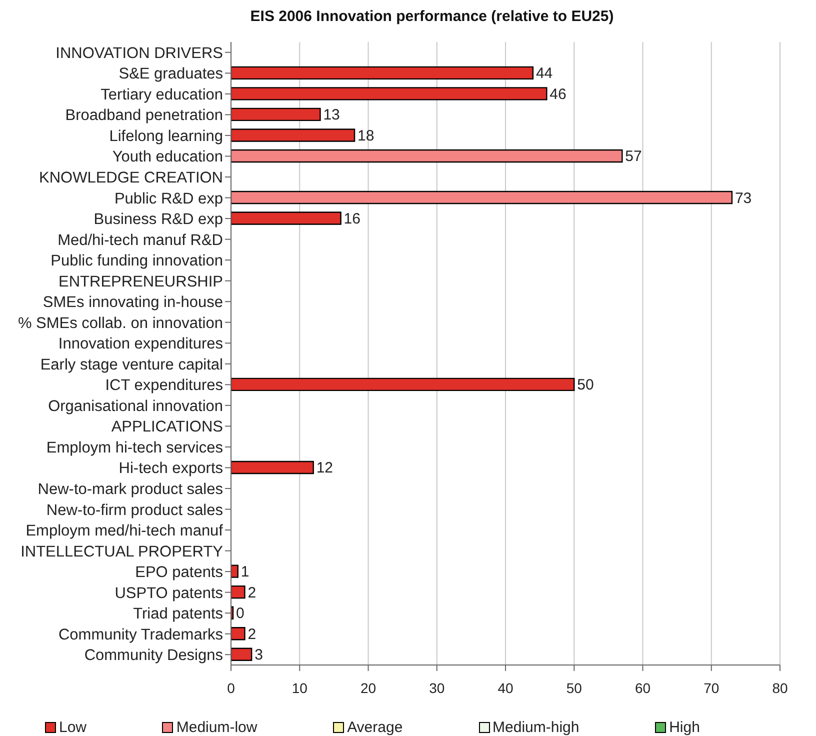 This screenshot has width=816, height=736. Describe the element at coordinates (780, 688) in the screenshot. I see `x-tick-label: 80` at that location.